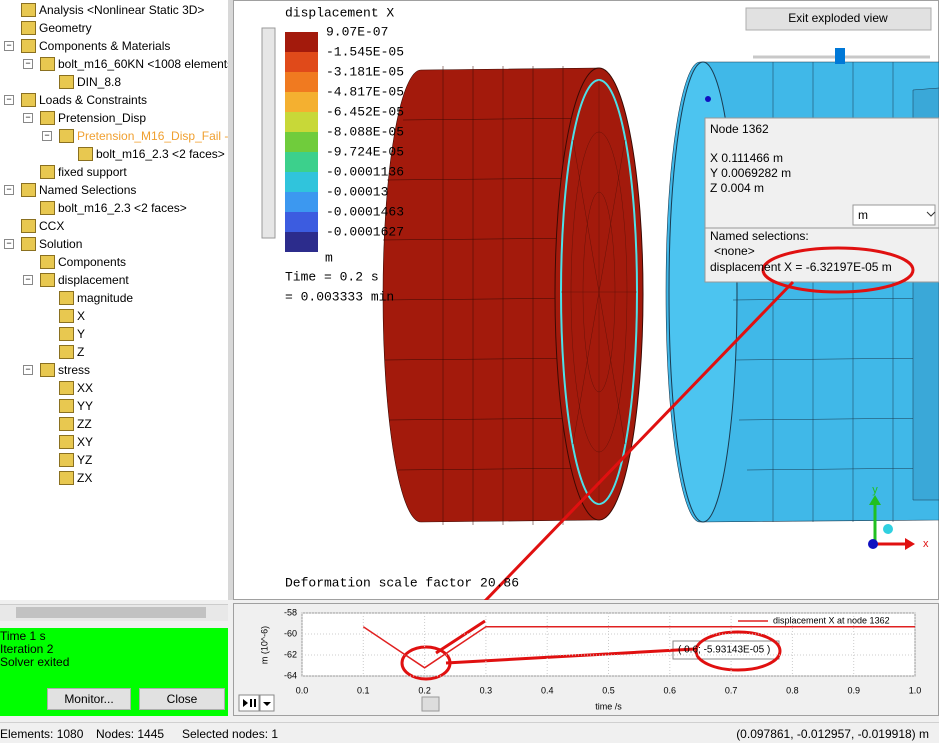 This screenshot has height=743, width=939. Describe the element at coordinates (61, 244) in the screenshot. I see `tree-item: Solution` at that location.